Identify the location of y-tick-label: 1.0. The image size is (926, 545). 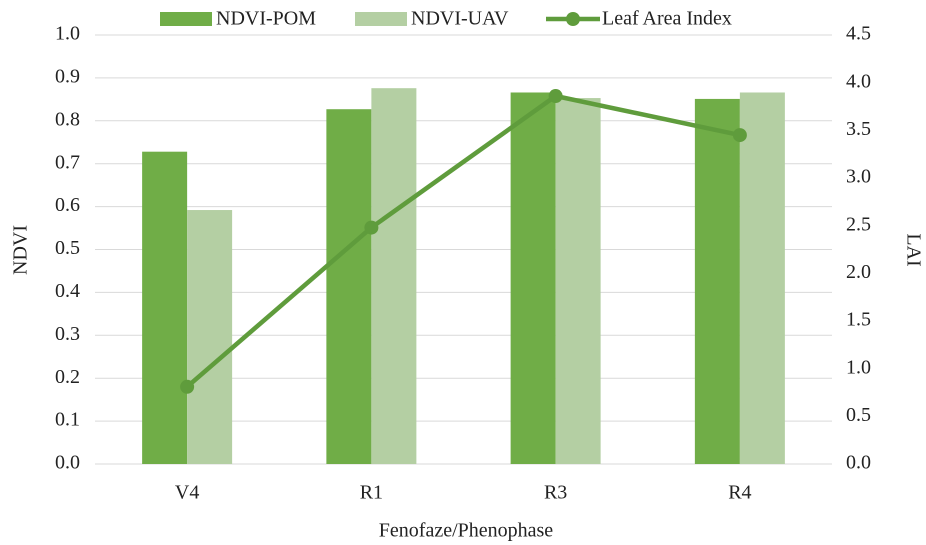
(67, 34).